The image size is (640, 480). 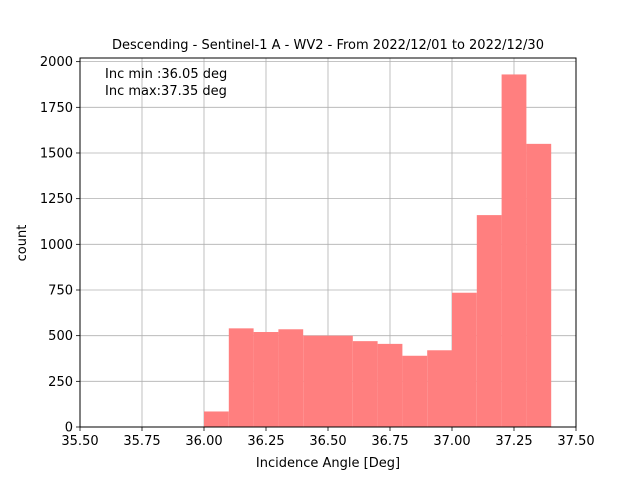 What do you see at coordinates (166, 91) in the screenshot?
I see `annotation-inc-max: Inc max:37.35 deg` at bounding box center [166, 91].